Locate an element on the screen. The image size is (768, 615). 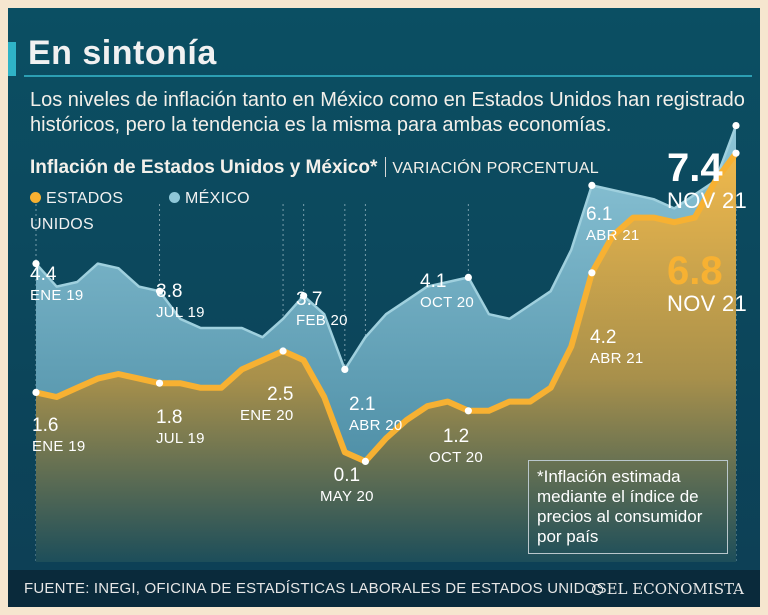
us-value-oct20: 1.2 is located at coordinates (456, 436).